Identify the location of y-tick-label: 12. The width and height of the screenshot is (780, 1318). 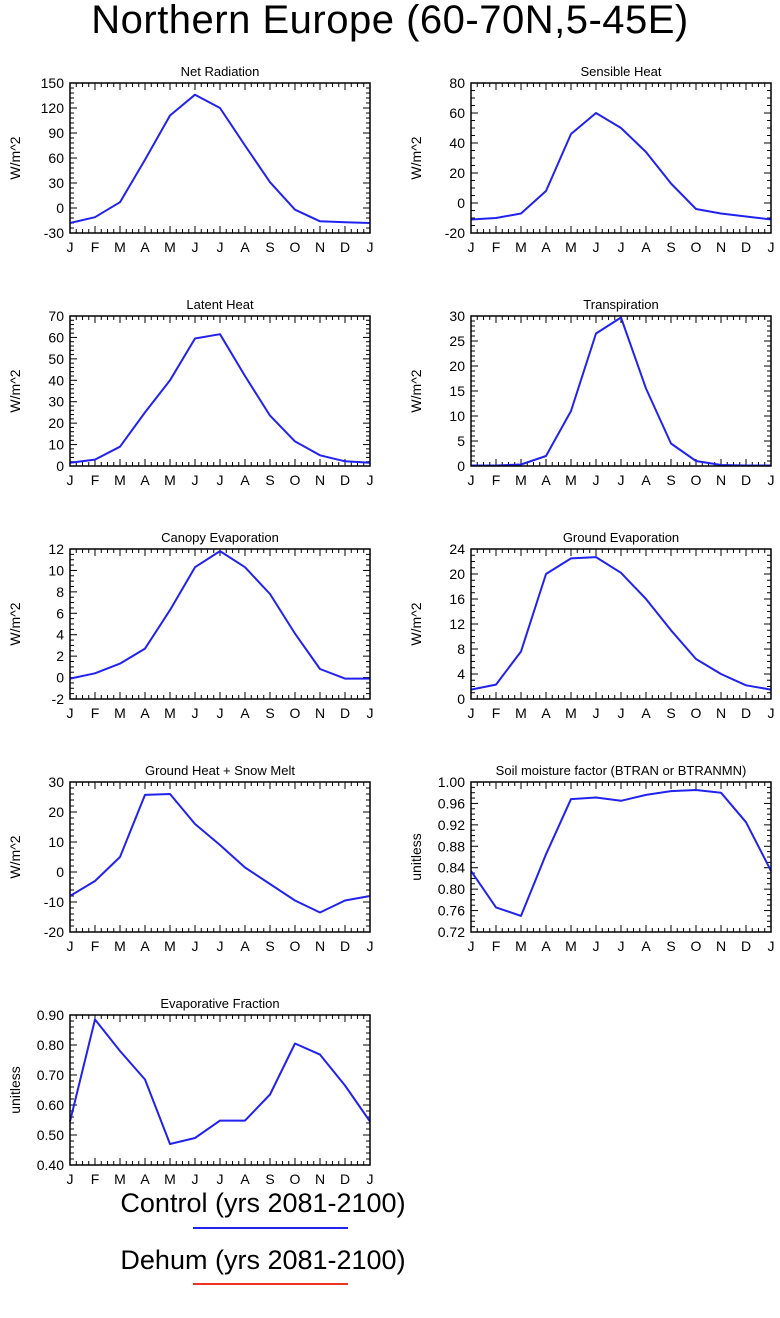
(56, 549).